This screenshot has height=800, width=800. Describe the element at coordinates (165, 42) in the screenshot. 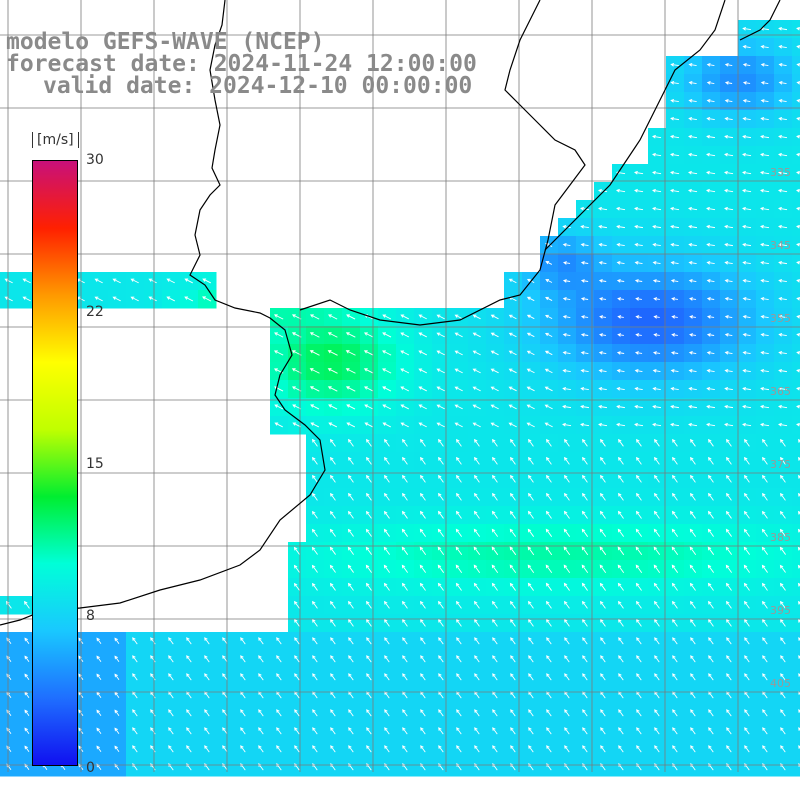

I see `title-model: modelo GEFS-WAVE (NCEP)` at that location.